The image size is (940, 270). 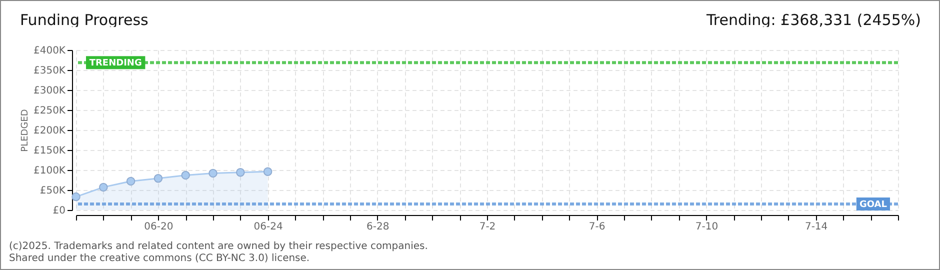 What do you see at coordinates (53, 191) in the screenshot?
I see `y-tick-label: £50K` at bounding box center [53, 191].